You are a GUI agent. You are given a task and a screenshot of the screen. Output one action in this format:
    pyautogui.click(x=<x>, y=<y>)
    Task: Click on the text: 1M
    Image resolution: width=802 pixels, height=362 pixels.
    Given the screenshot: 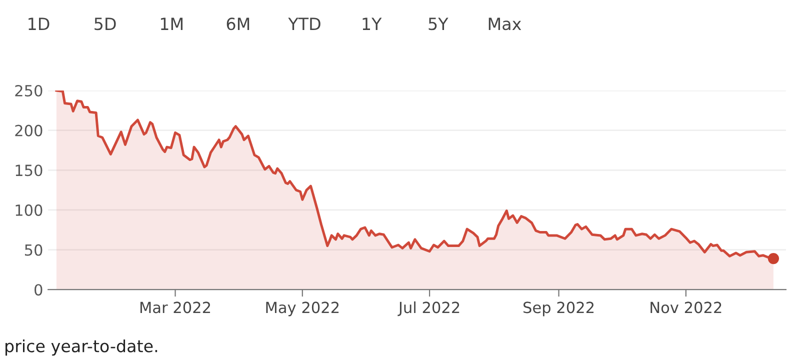 What is the action you would take?
    pyautogui.click(x=171, y=24)
    